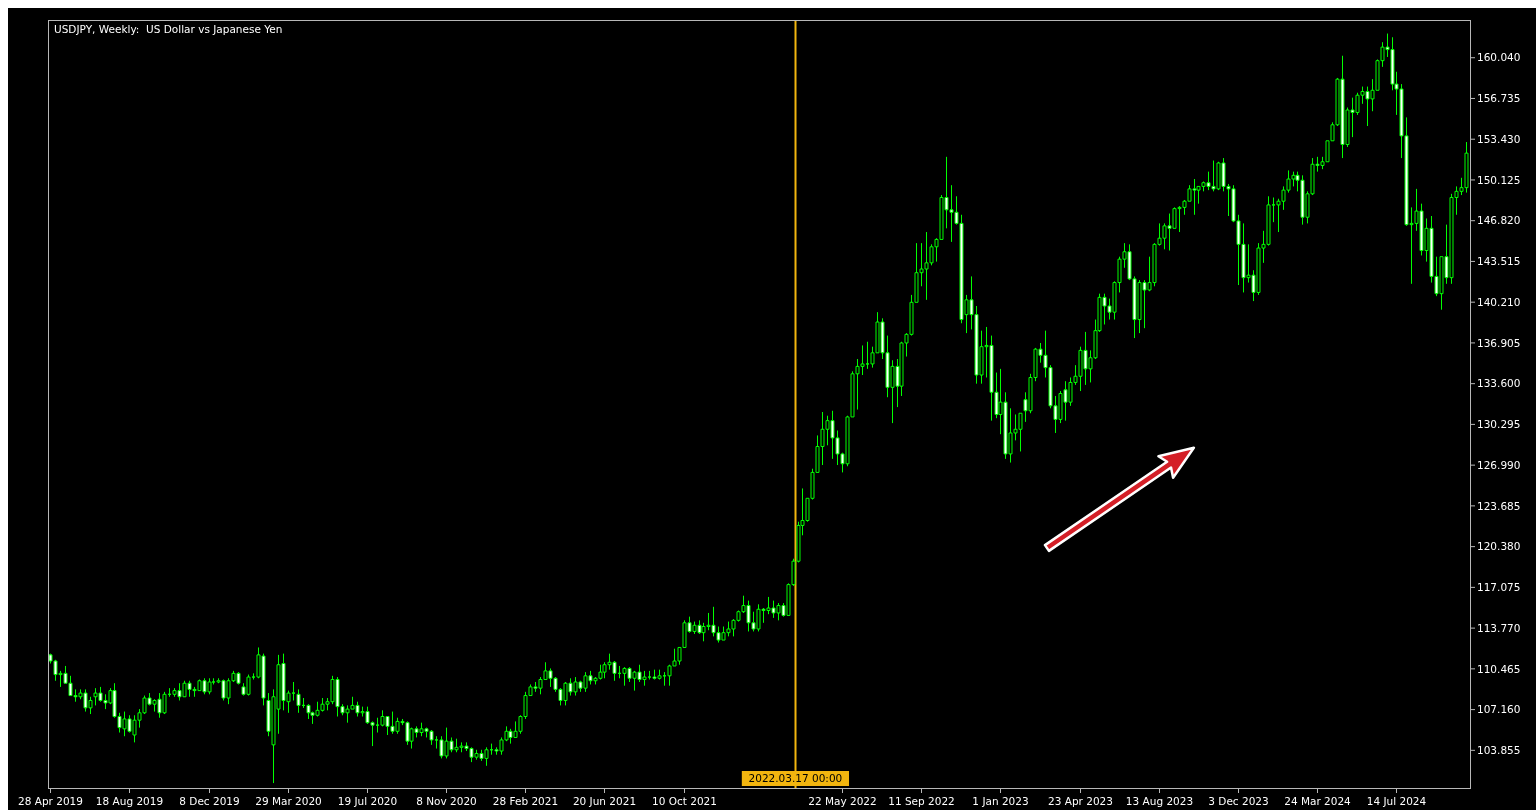 The width and height of the screenshot is (1536, 810). Describe the element at coordinates (1499, 57) in the screenshot. I see `y-tick-label: 160.040` at that location.